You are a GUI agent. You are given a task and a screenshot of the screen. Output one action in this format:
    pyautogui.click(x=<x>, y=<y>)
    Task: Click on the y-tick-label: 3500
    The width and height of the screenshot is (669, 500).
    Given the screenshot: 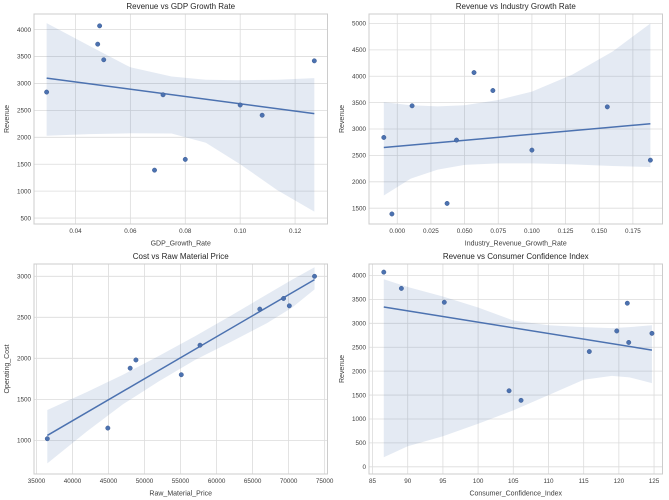 What is the action you would take?
    pyautogui.click(x=358, y=103)
    